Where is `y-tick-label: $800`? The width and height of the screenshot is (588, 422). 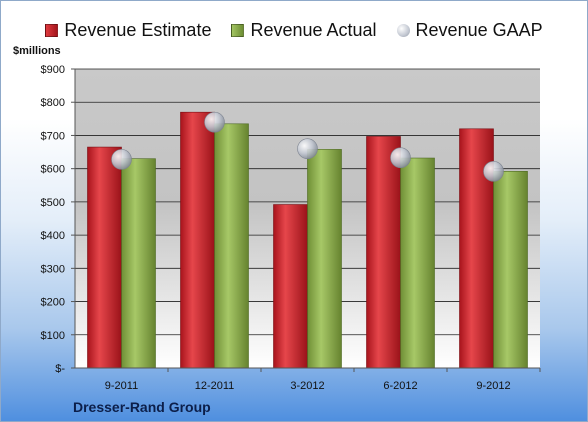 y-tick-label: $800 is located at coordinates (53, 103).